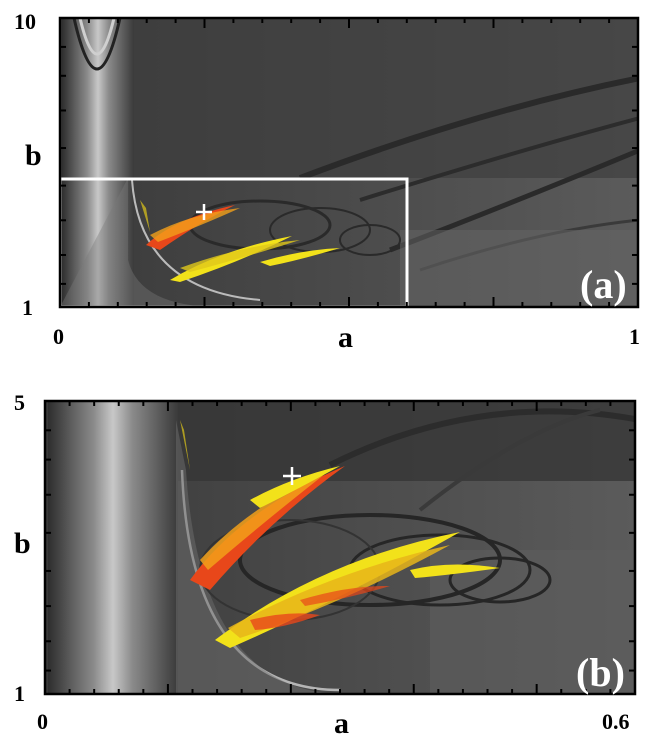  What do you see at coordinates (345, 337) in the screenshot?
I see `panel-a-xlabel: a` at bounding box center [345, 337].